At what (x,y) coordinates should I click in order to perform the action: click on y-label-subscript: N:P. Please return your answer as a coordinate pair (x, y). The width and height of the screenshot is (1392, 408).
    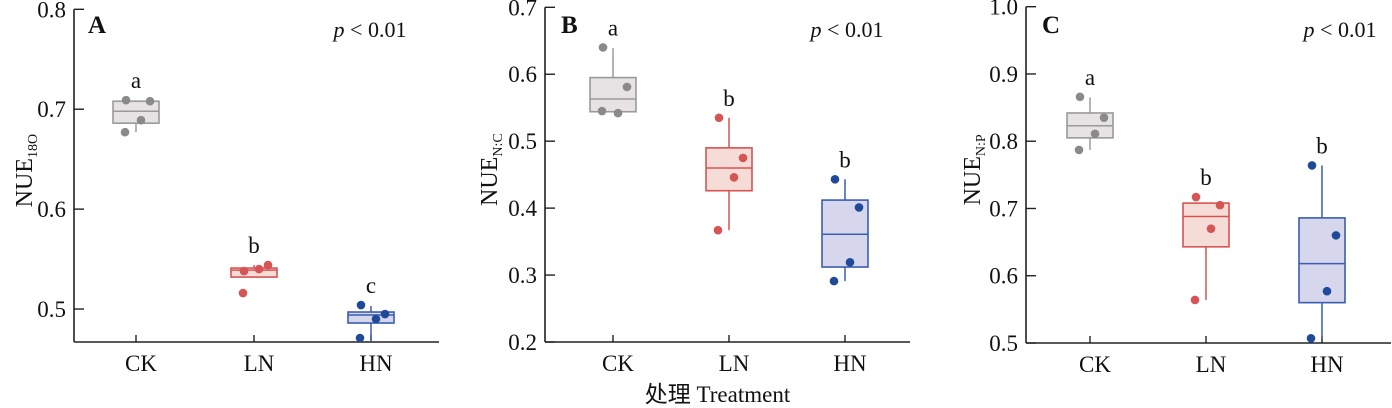
    Looking at the image, I should click on (981, 145).